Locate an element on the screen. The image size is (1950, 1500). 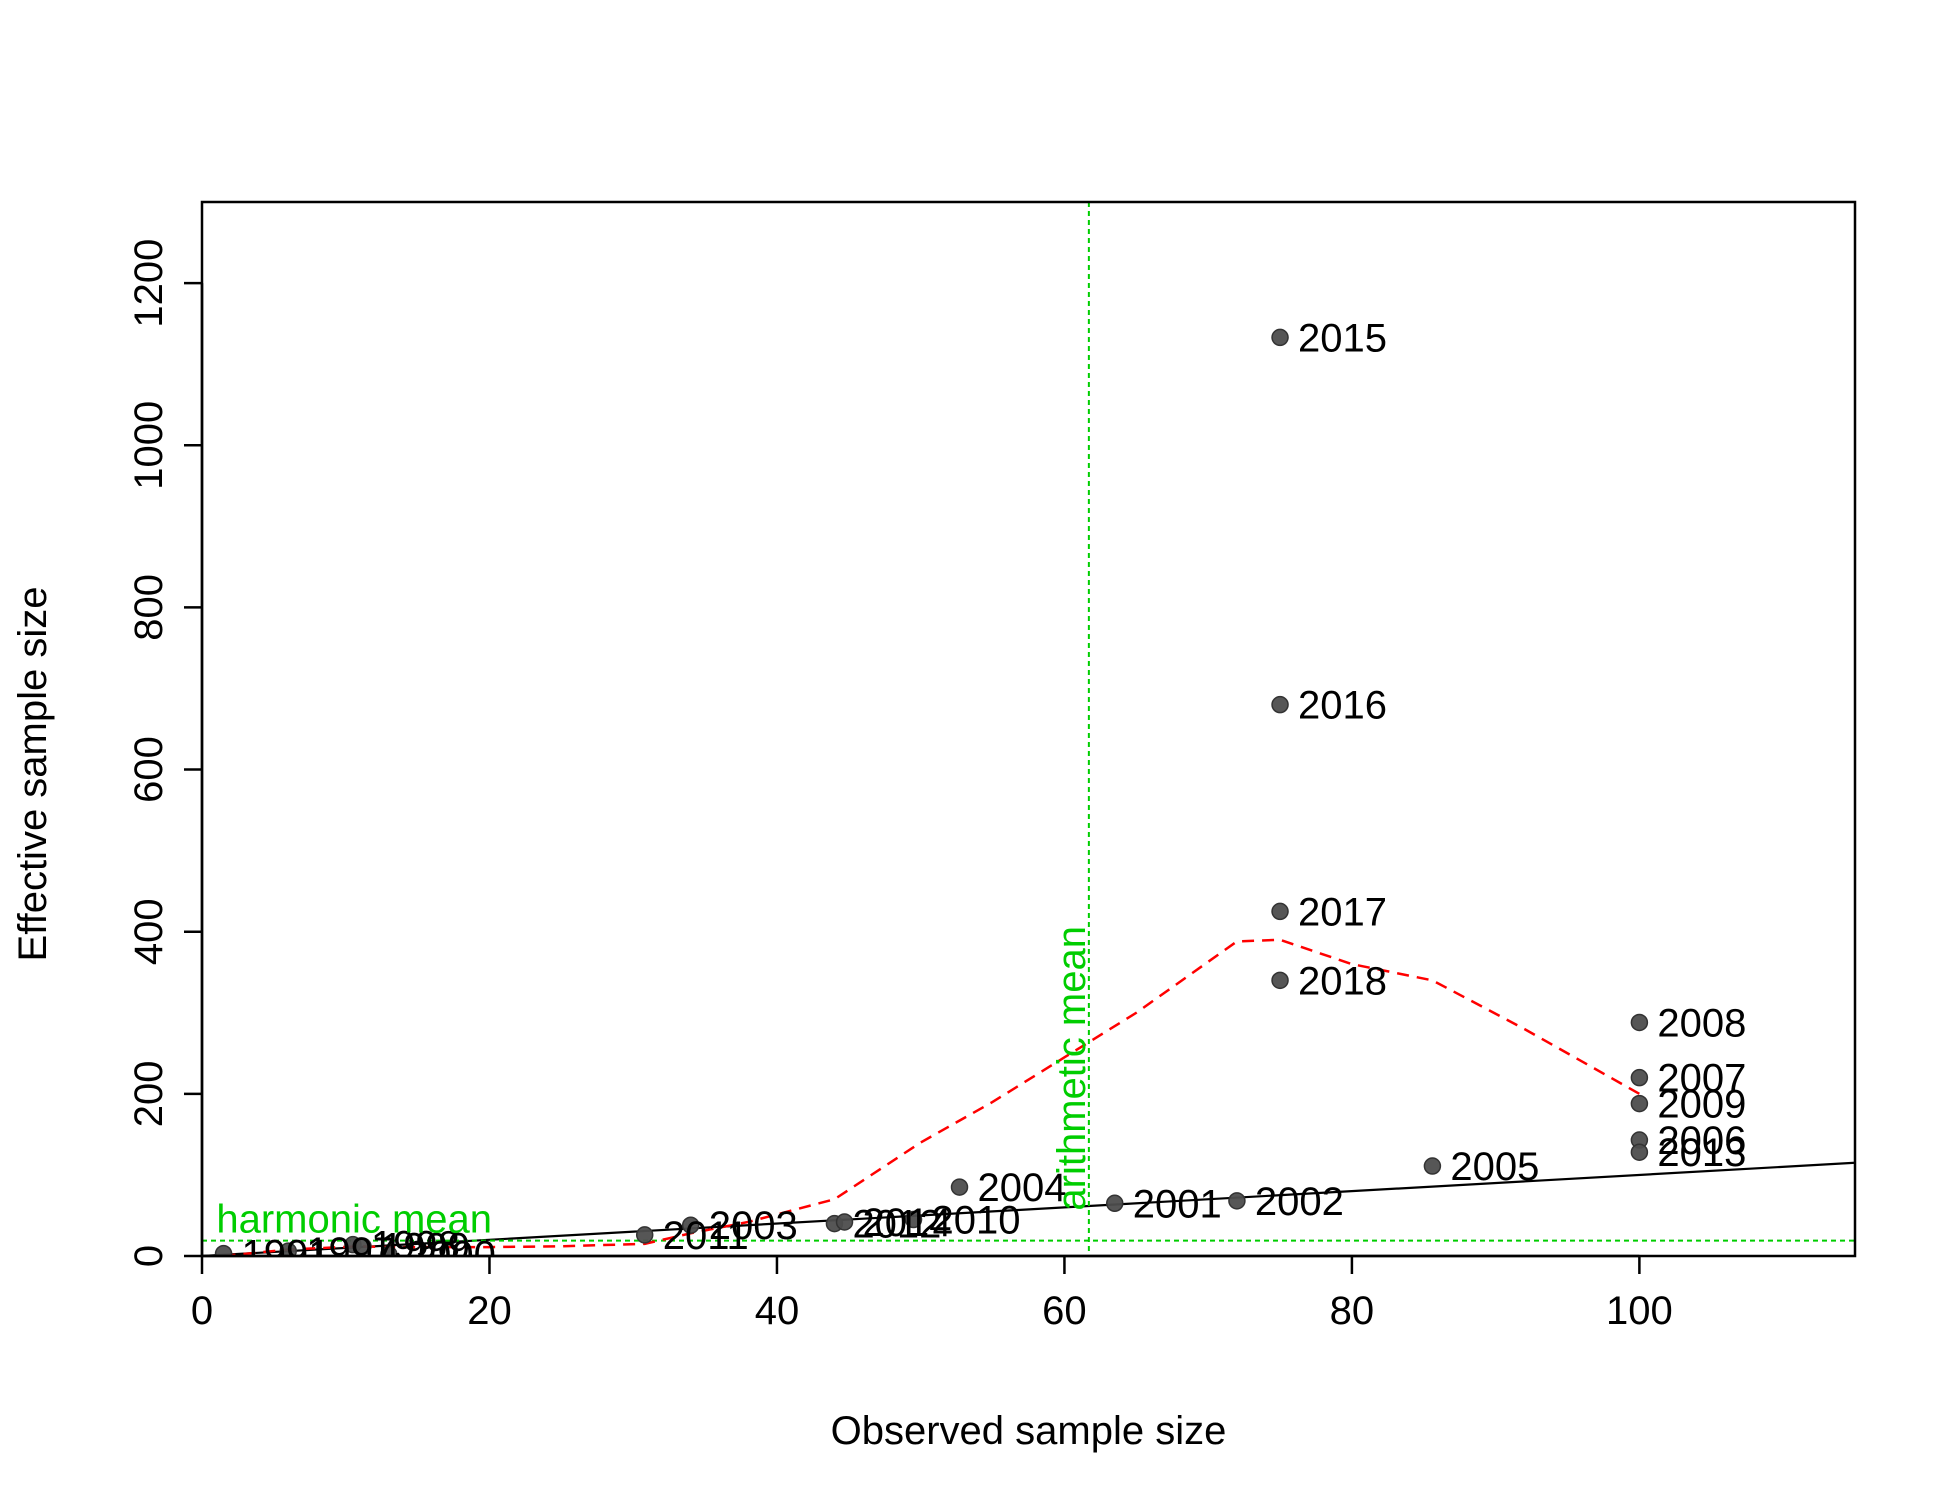
y-tick-label: 200 is located at coordinates (149, 1093).